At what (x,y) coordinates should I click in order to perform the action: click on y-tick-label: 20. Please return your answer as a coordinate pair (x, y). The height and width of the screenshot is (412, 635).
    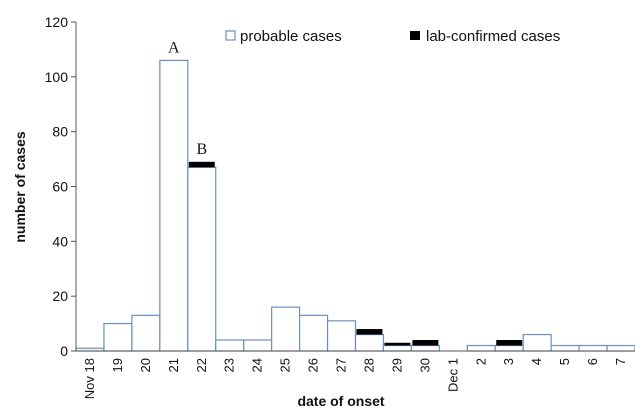
    Looking at the image, I should click on (60, 296).